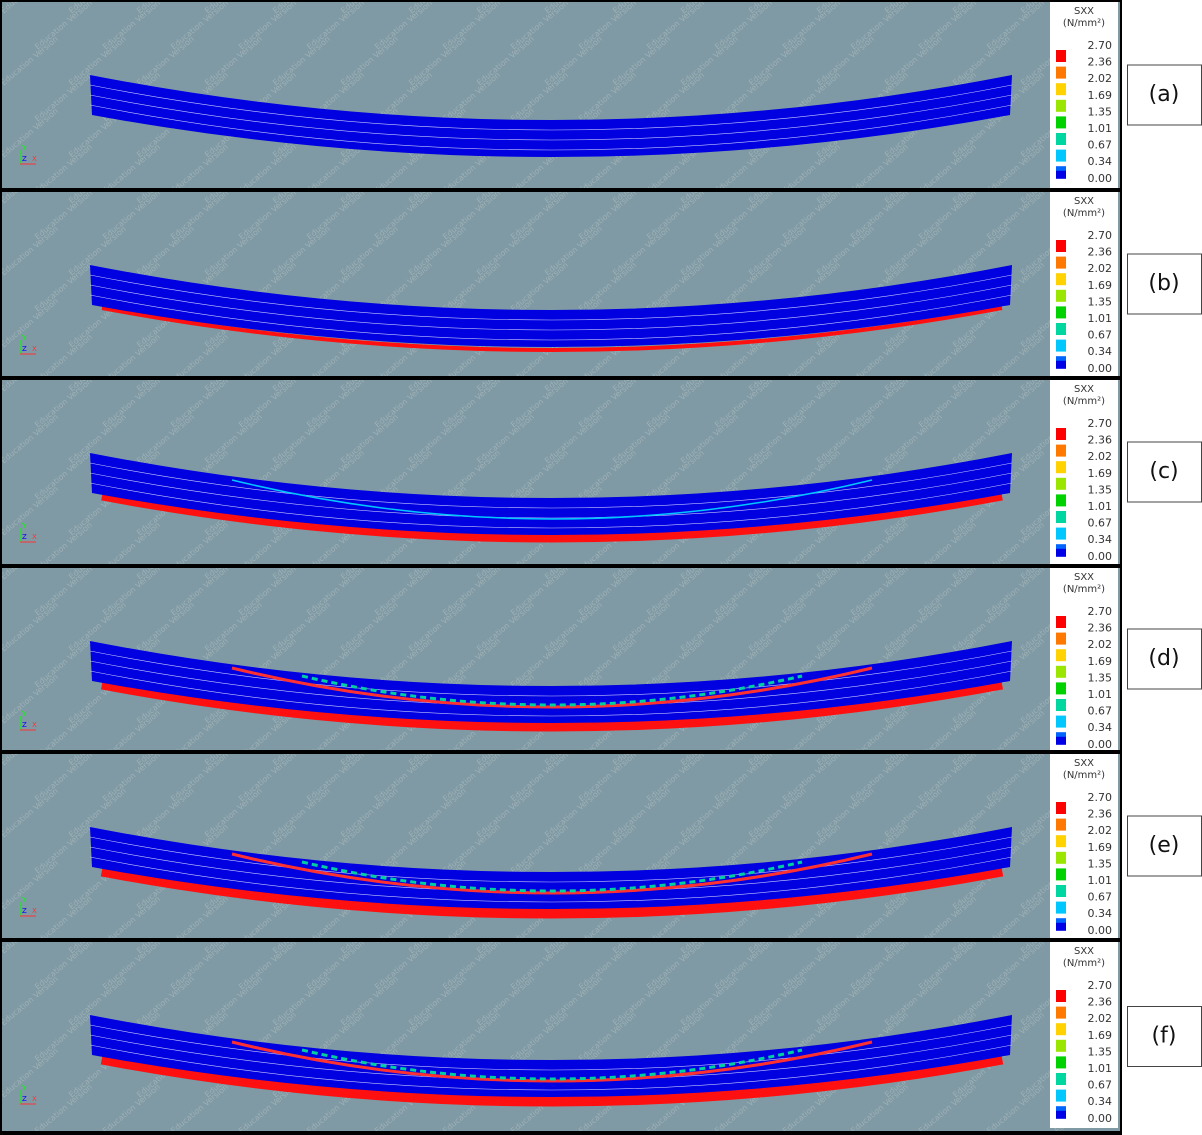  I want to click on label-box, so click(1164, 95).